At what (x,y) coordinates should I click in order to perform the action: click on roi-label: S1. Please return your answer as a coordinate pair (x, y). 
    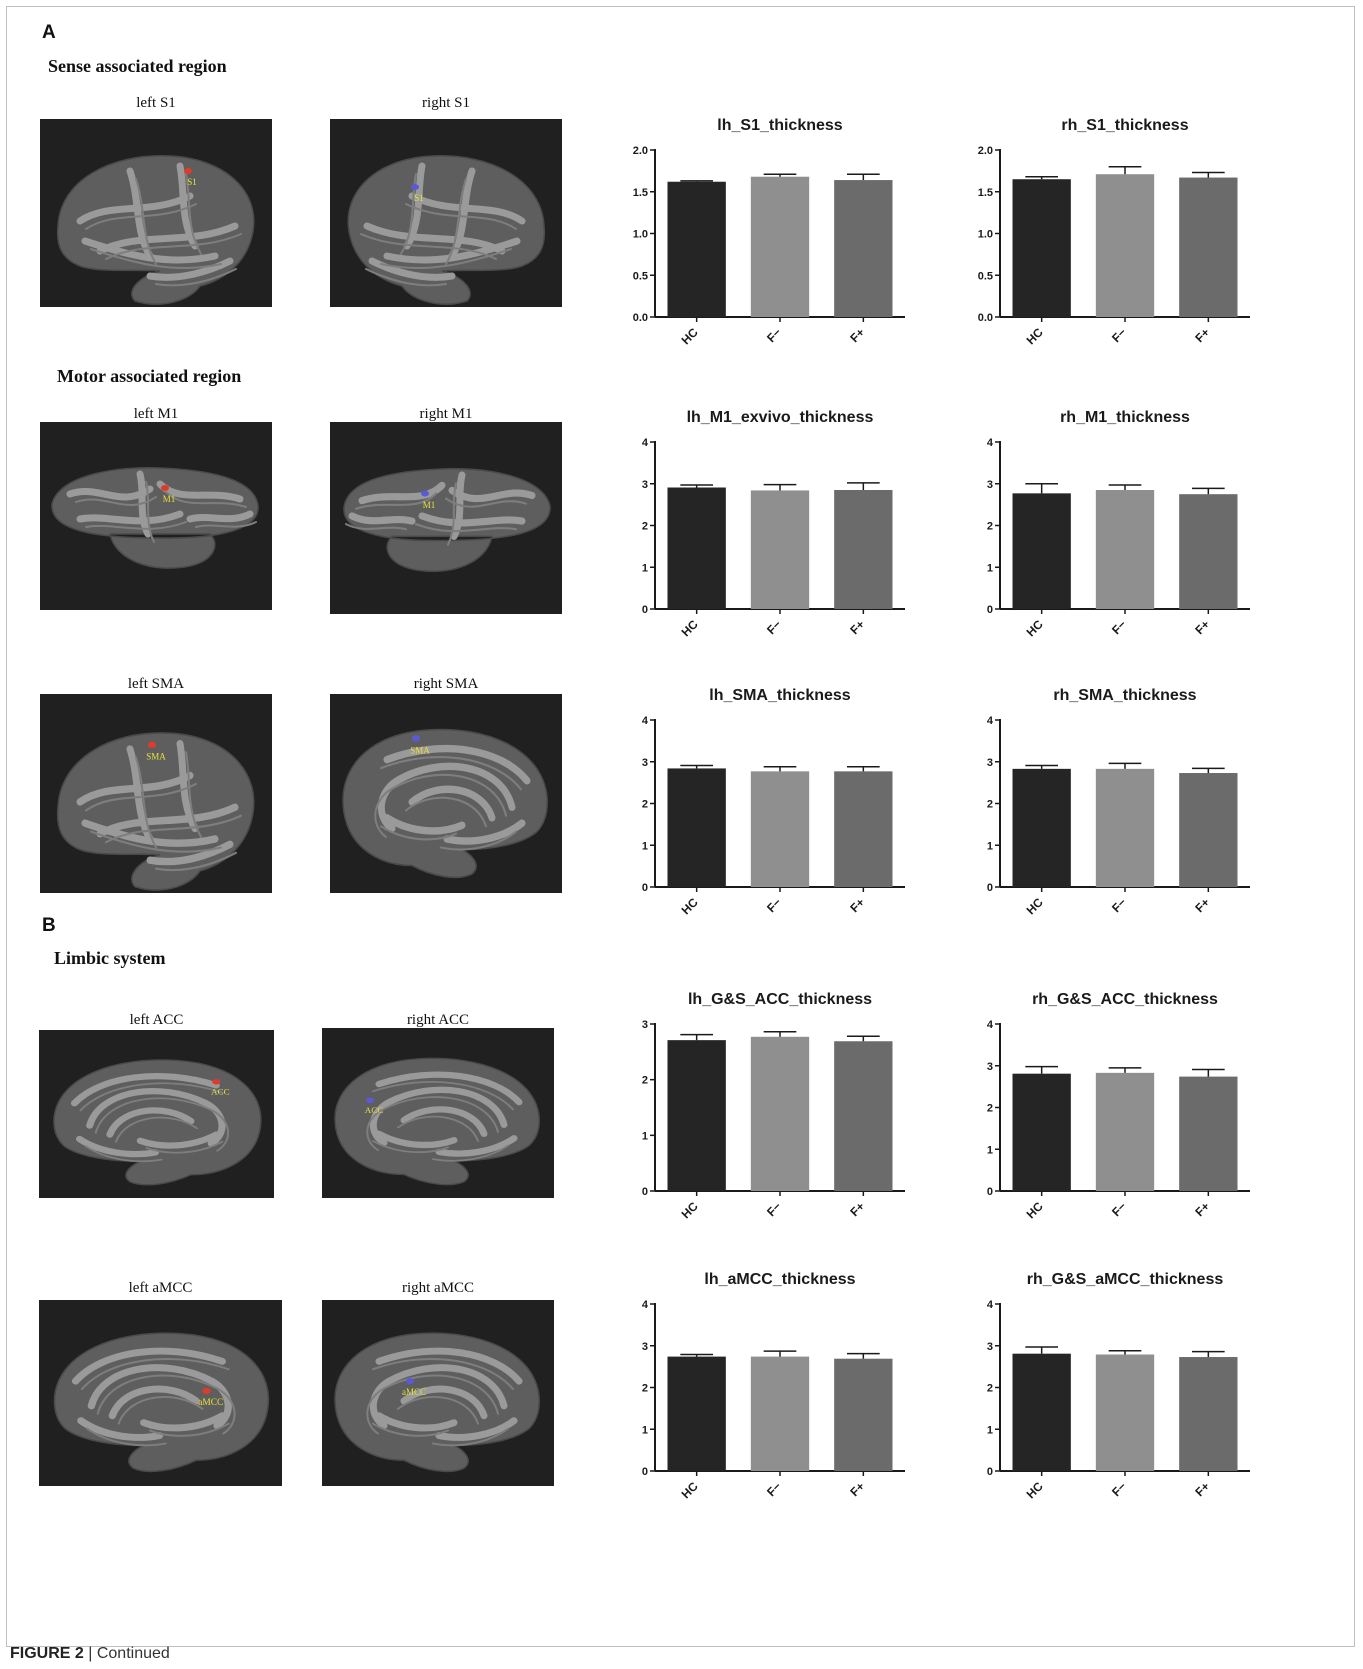
    Looking at the image, I should click on (192, 182).